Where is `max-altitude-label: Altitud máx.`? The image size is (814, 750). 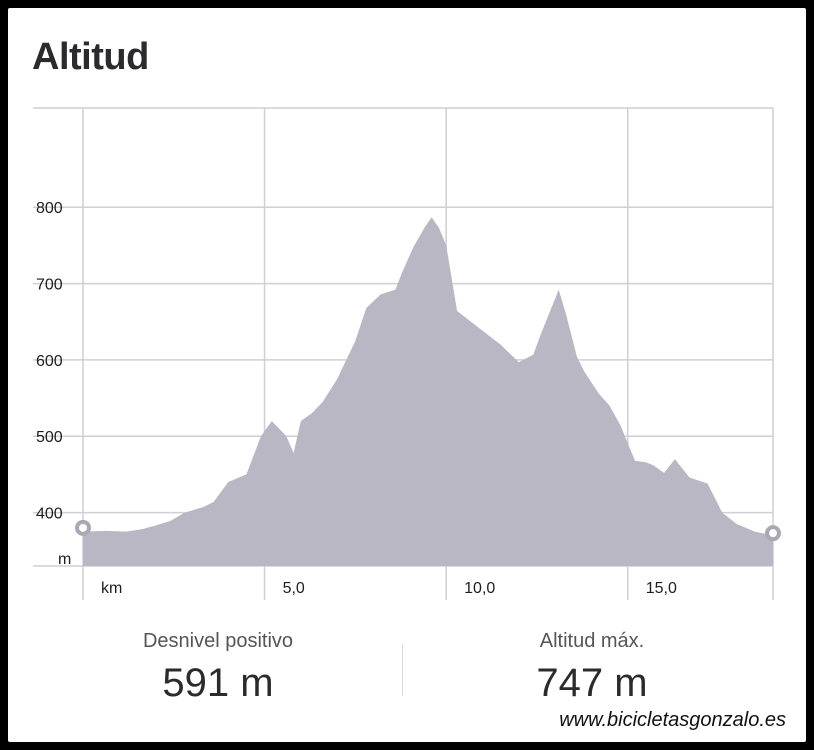
max-altitude-label: Altitud máx. is located at coordinates (592, 641).